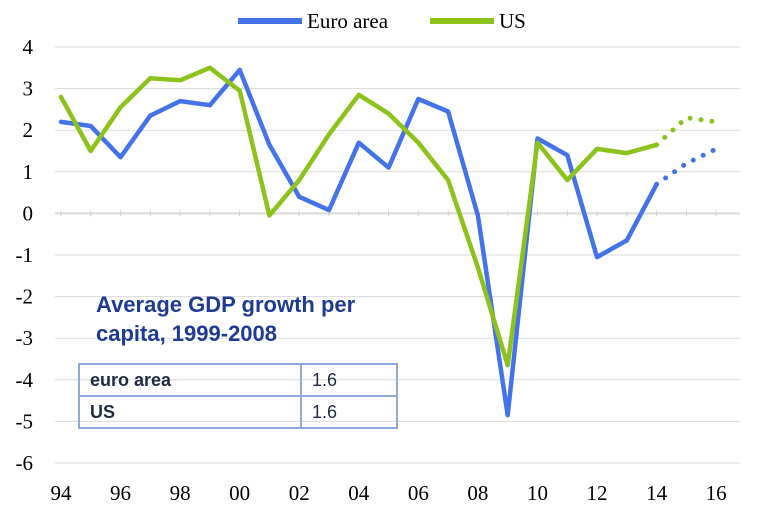 The height and width of the screenshot is (514, 758). I want to click on y-tick-label: -6, so click(25, 463).